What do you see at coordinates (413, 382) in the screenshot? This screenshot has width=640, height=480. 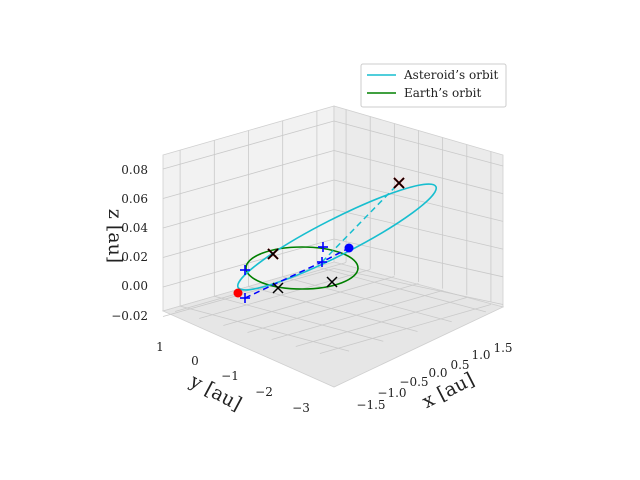 I see `x-tick-label: −0.5` at bounding box center [413, 382].